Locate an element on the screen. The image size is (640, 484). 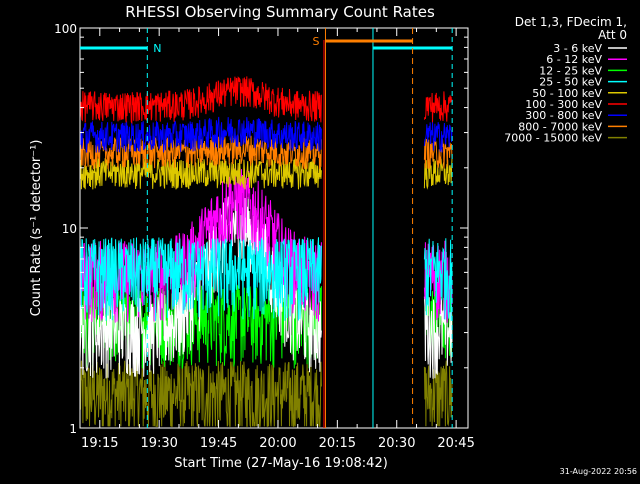
y-tick-label: 100 is located at coordinates (65, 29).